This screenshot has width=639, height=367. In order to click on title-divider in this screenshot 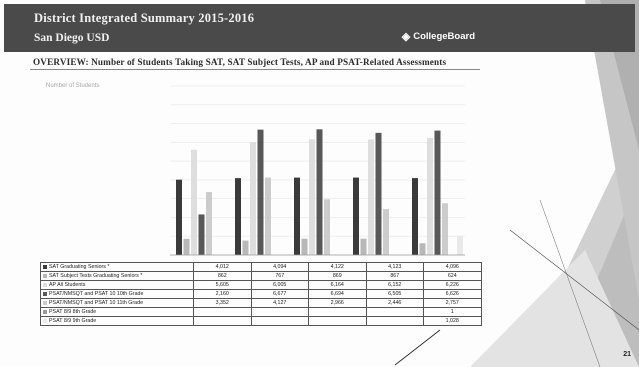, I will do `click(255, 69)`.